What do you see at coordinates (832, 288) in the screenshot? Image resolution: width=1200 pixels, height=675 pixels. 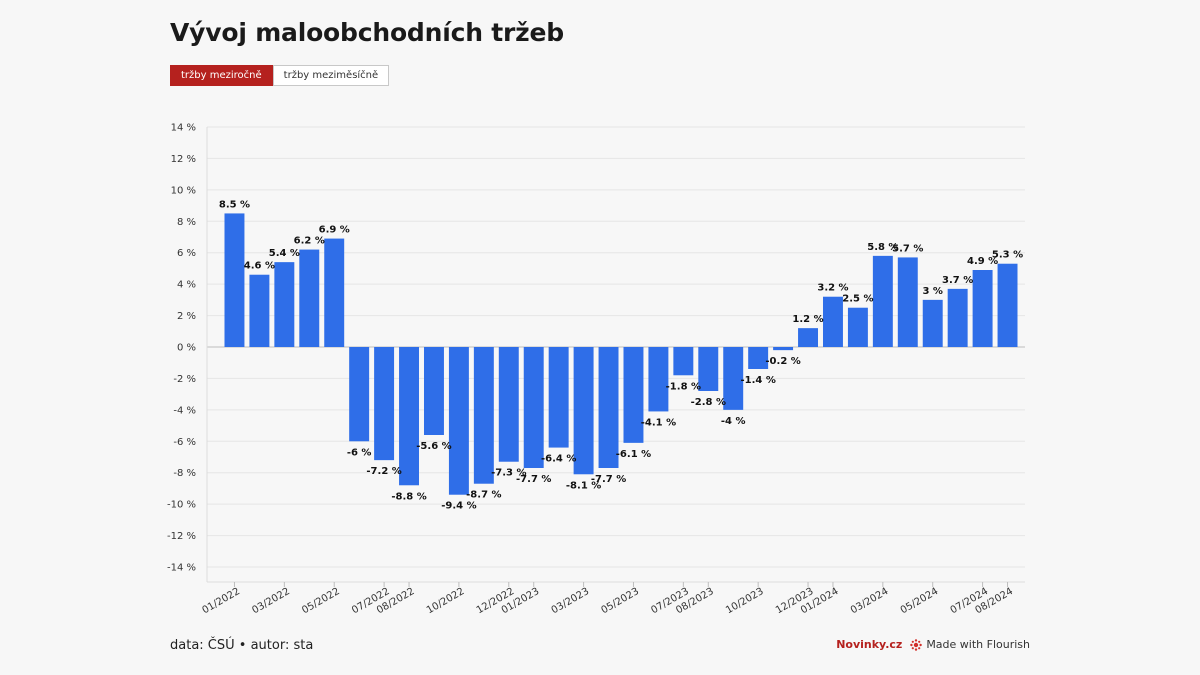 I see `data-label: 3.2 %` at bounding box center [832, 288].